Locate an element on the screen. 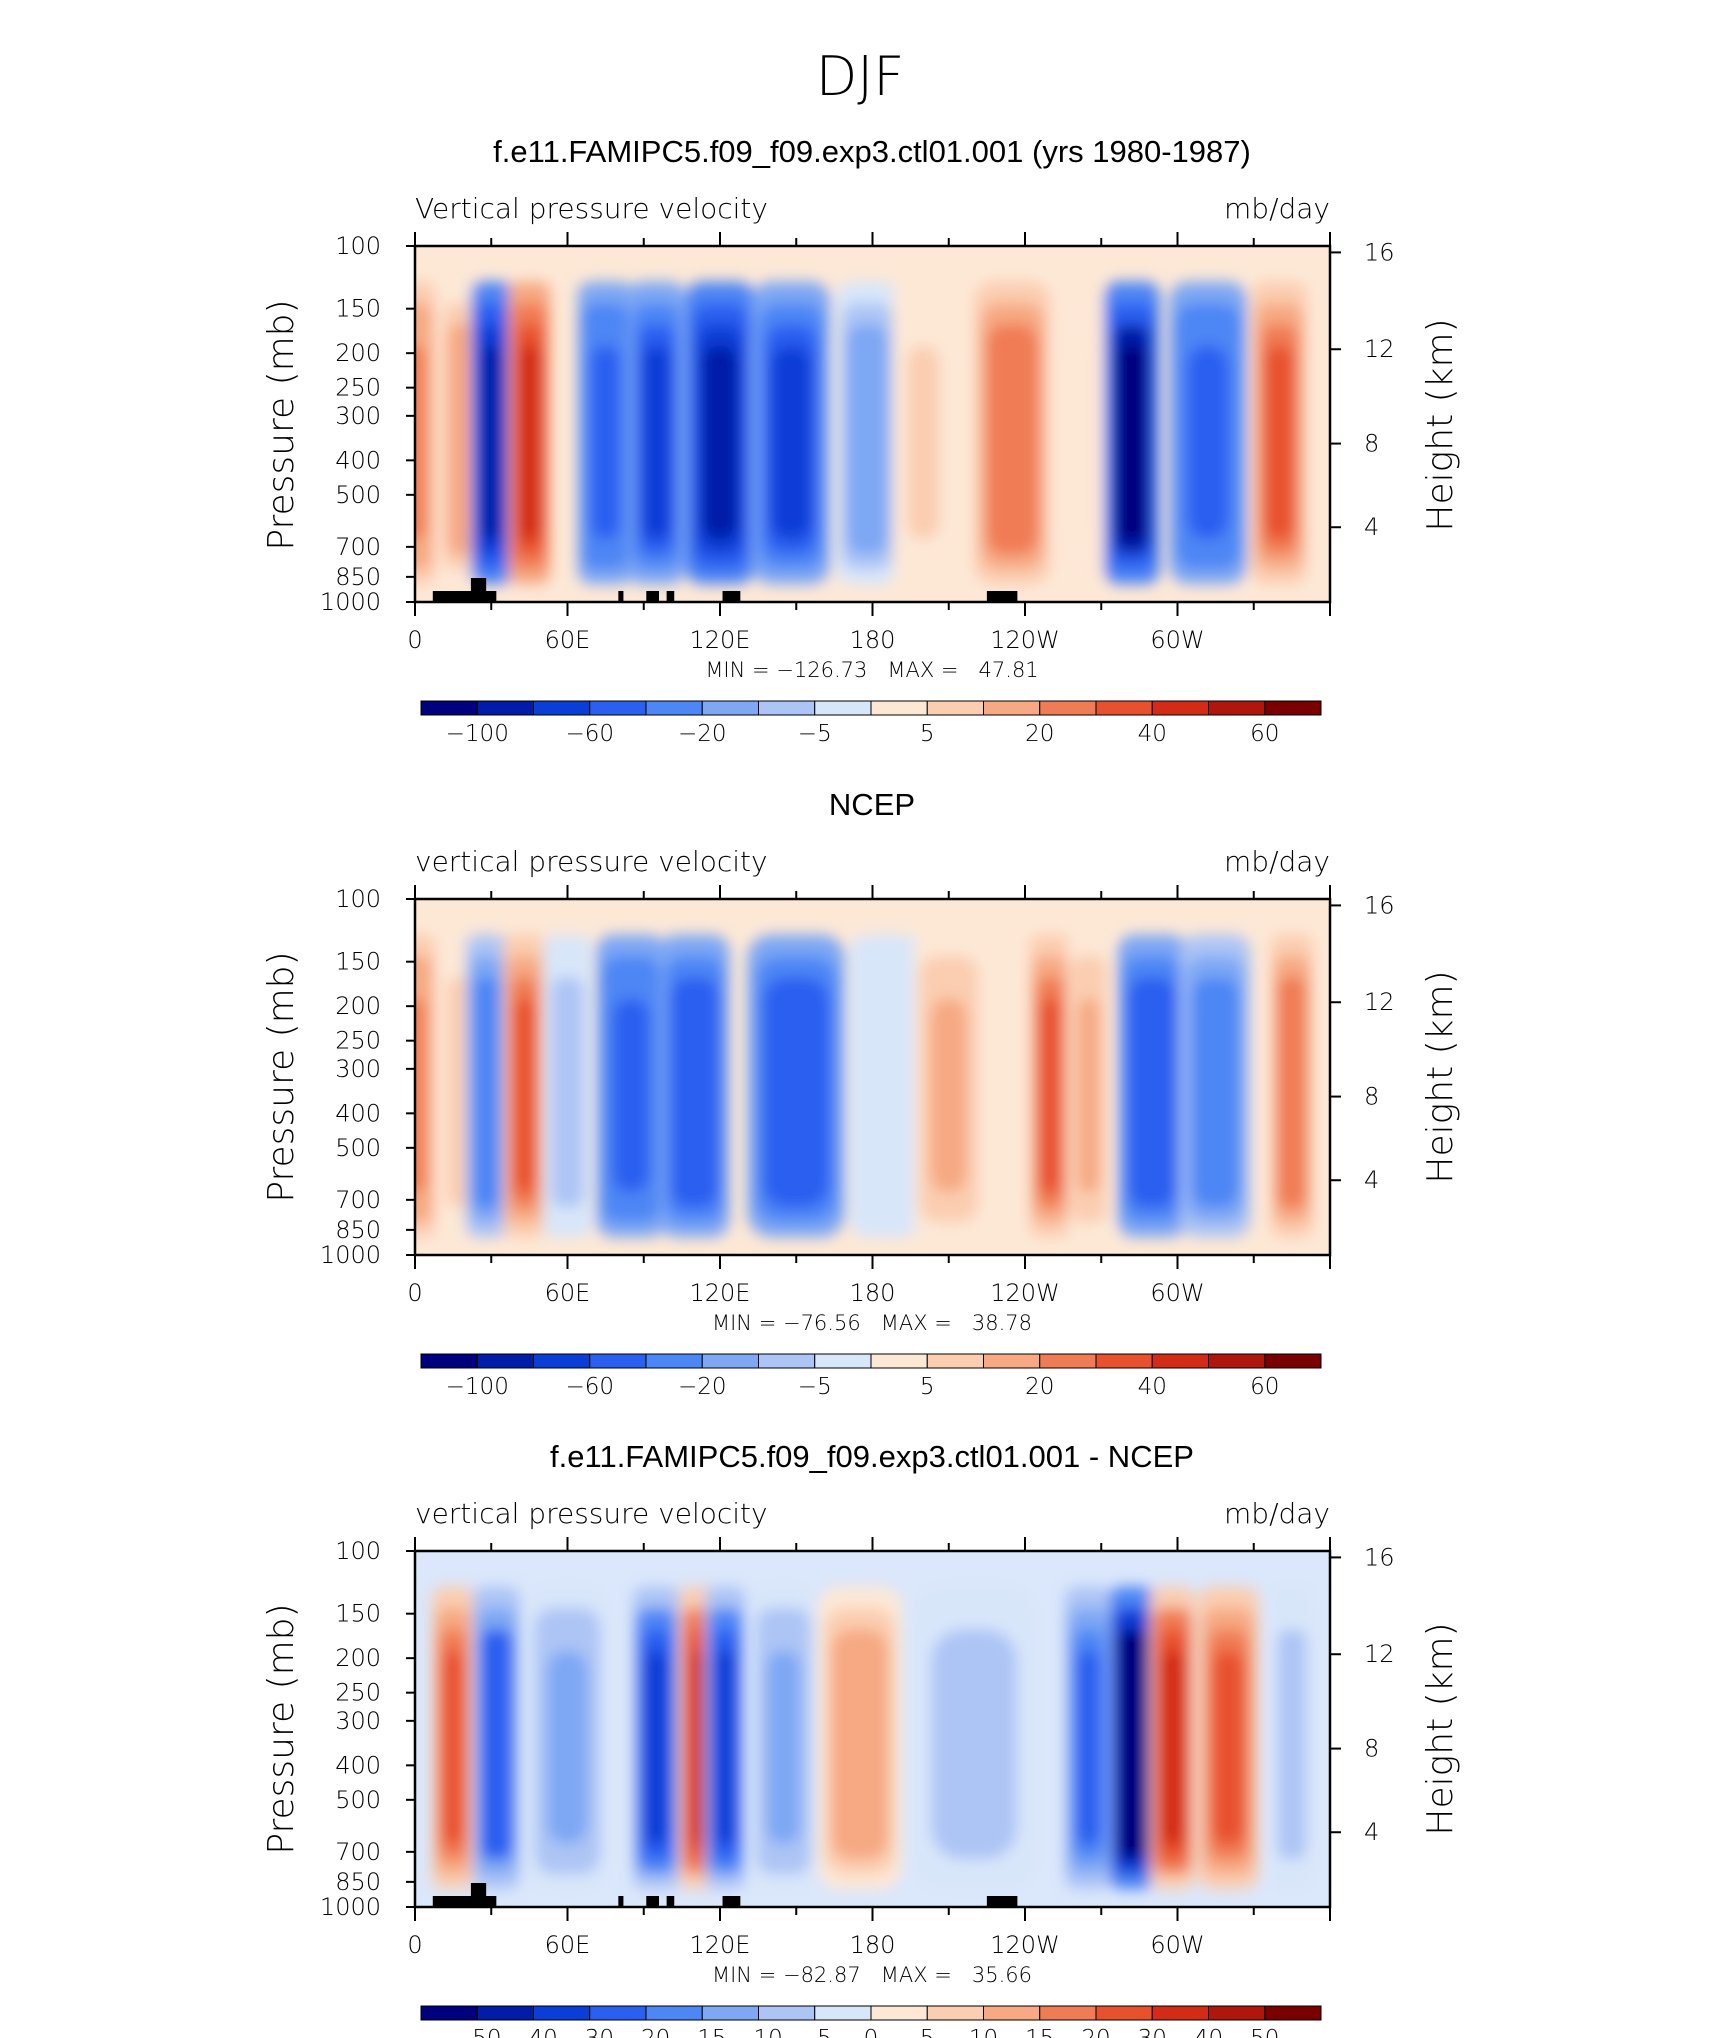  min-max-stats: MIN = −82.87 MAX = 35.66 is located at coordinates (872, 1975).